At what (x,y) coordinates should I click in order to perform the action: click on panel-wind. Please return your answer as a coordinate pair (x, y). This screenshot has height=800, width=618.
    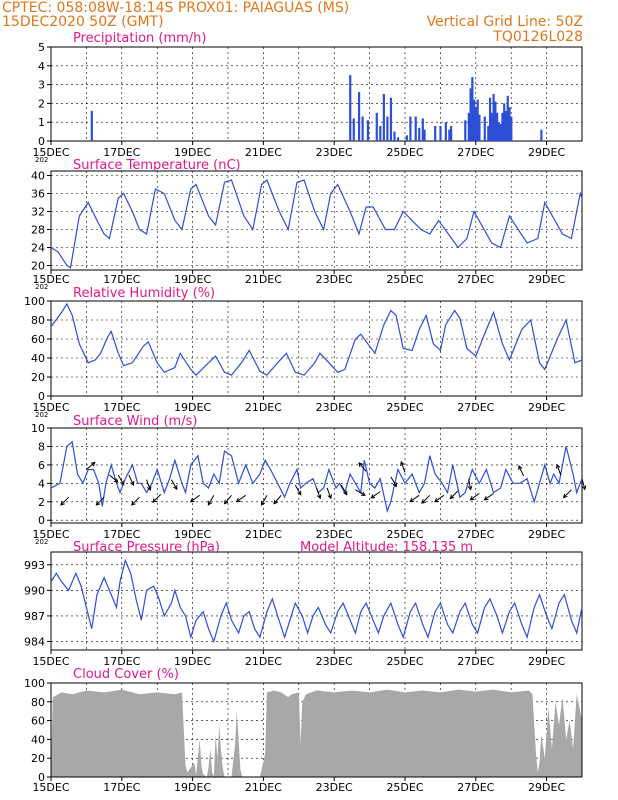
    Looking at the image, I should click on (317, 477).